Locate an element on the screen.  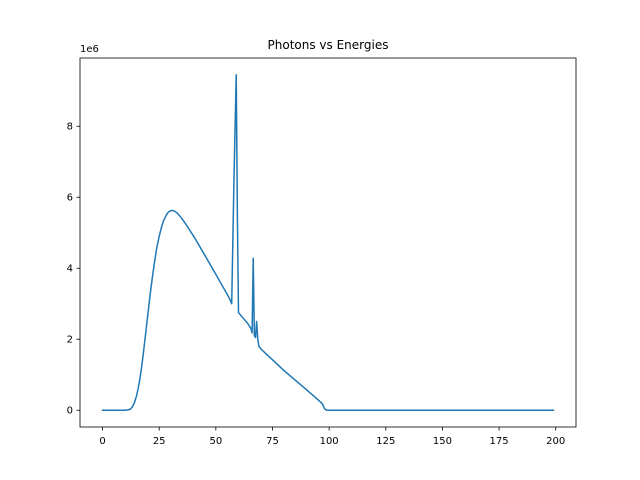
x-tick-label: 125 is located at coordinates (385, 441).